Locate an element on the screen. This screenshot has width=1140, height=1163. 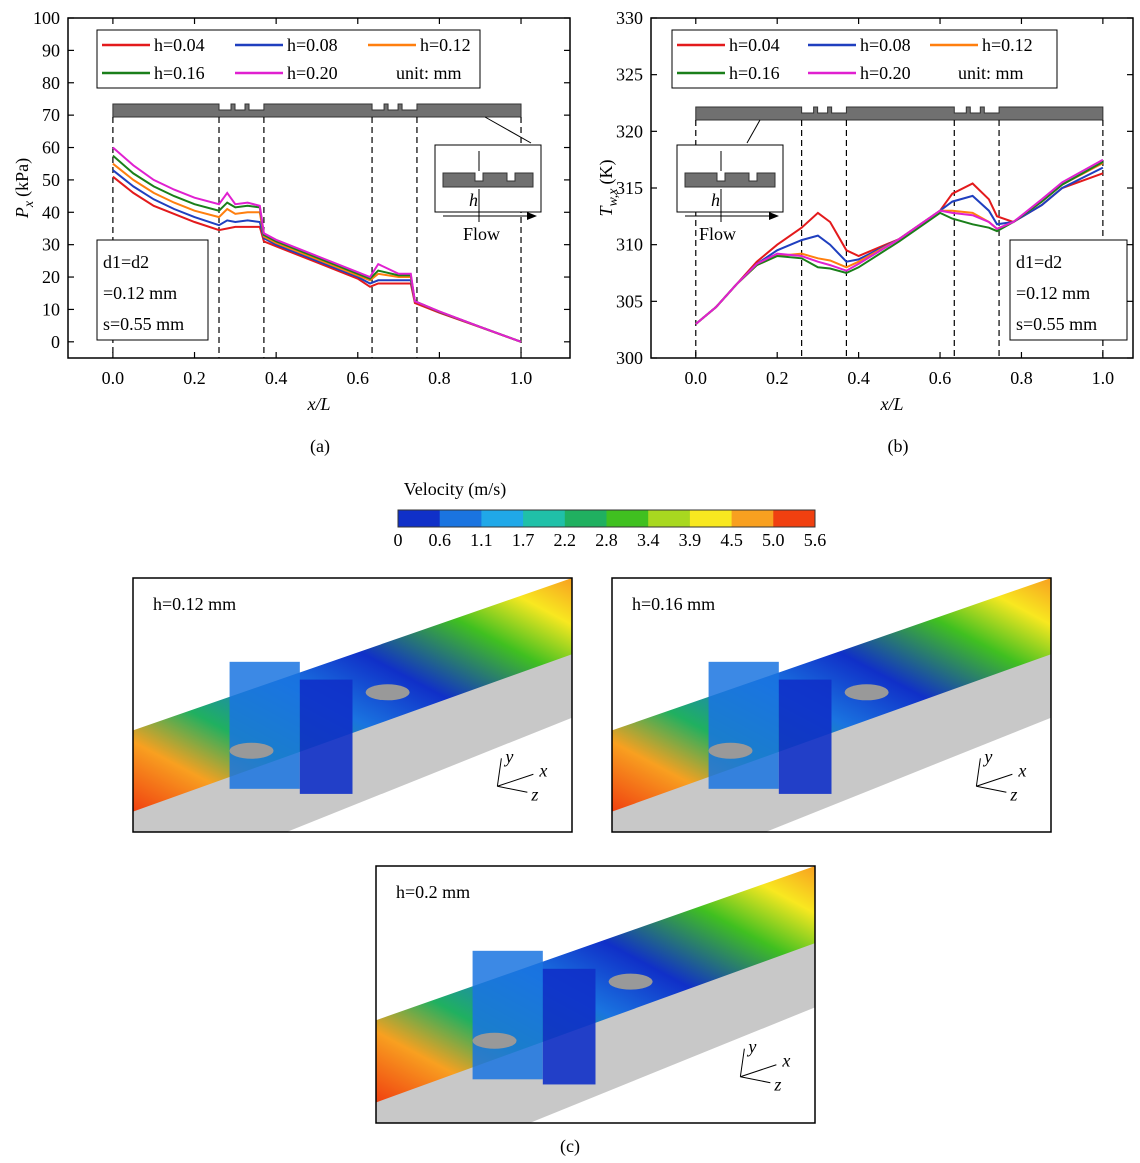
y-tick-label: 60 is located at coordinates (51, 148).